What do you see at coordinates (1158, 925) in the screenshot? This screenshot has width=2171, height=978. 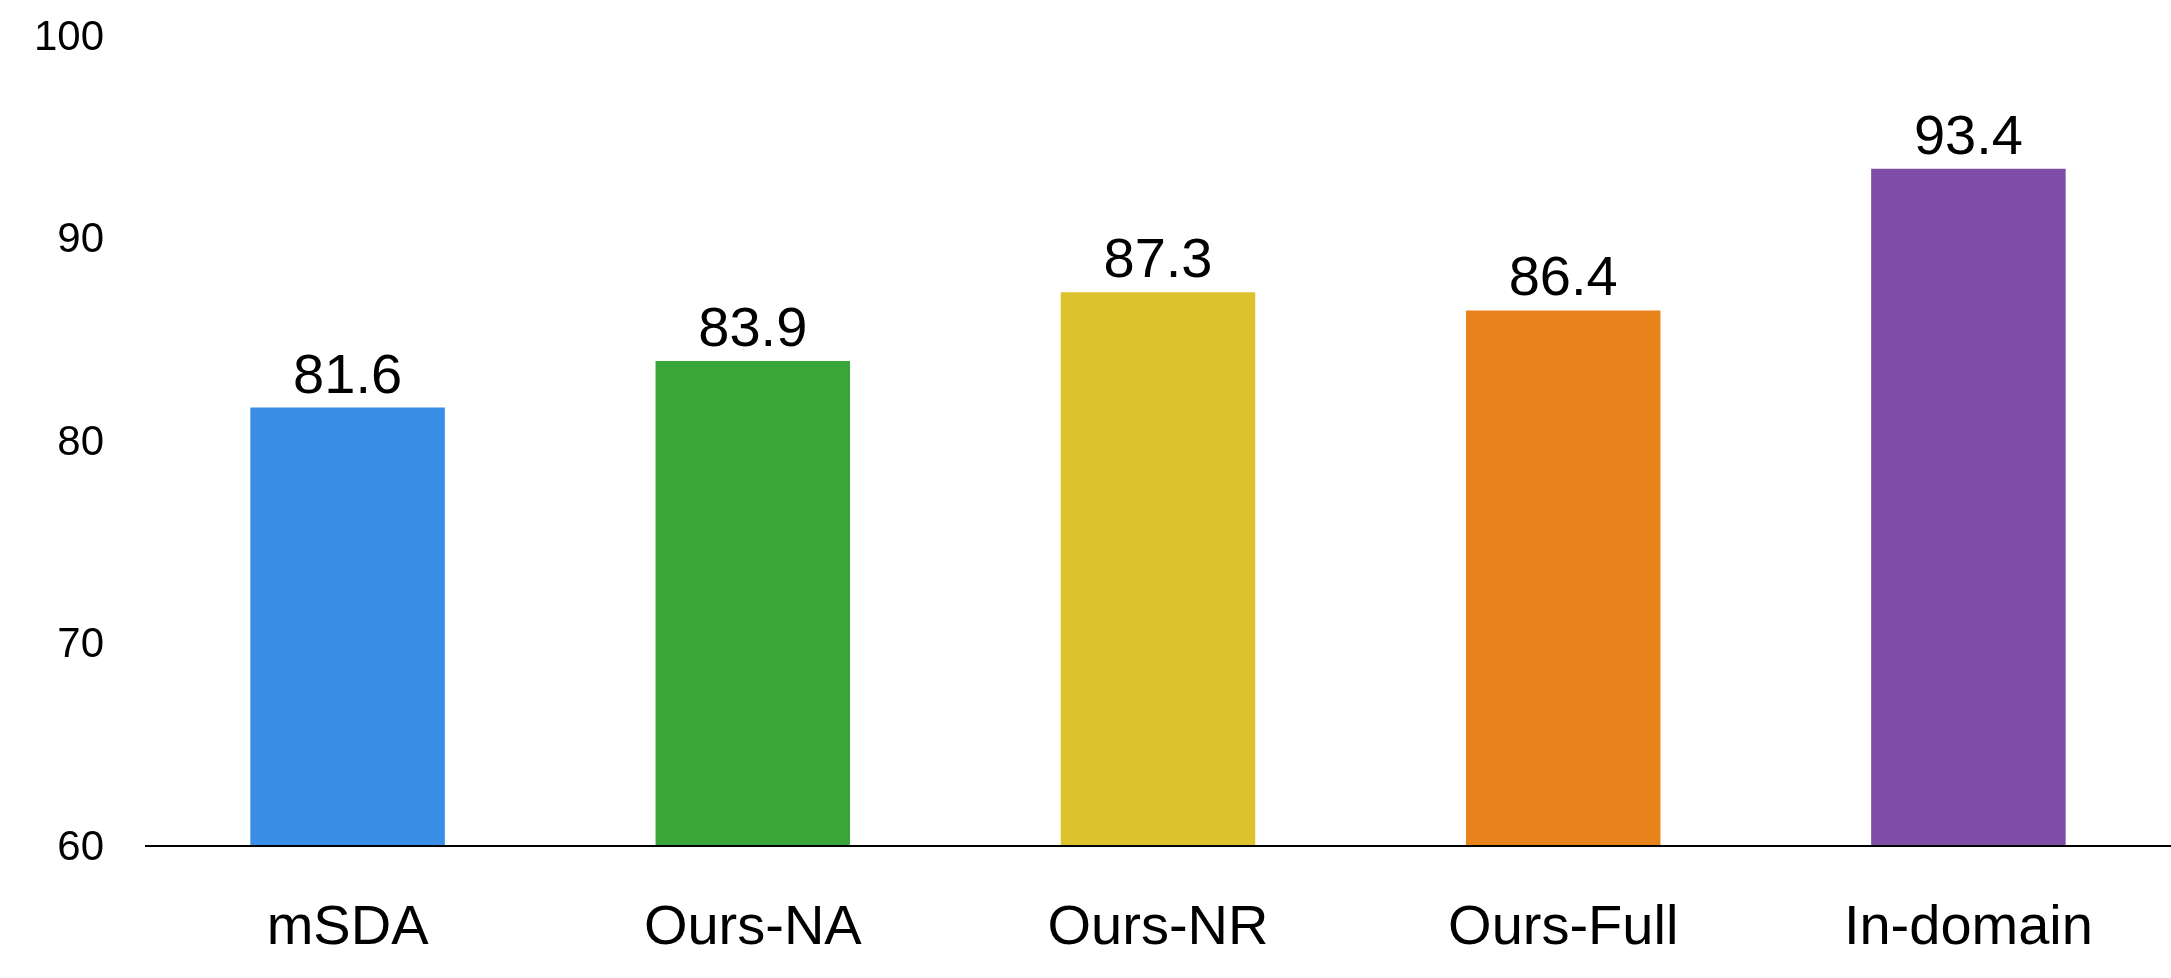 I see `x-tick-label: Ours-NR` at bounding box center [1158, 925].